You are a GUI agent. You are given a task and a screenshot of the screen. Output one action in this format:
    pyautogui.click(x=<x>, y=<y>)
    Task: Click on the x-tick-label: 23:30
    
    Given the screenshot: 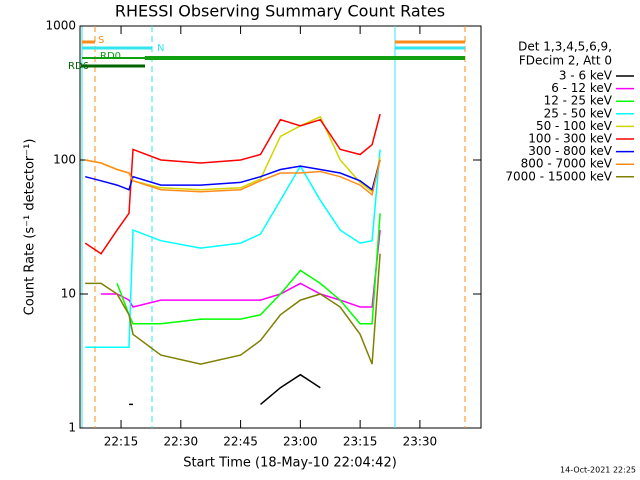 What is the action you would take?
    pyautogui.click(x=420, y=442)
    